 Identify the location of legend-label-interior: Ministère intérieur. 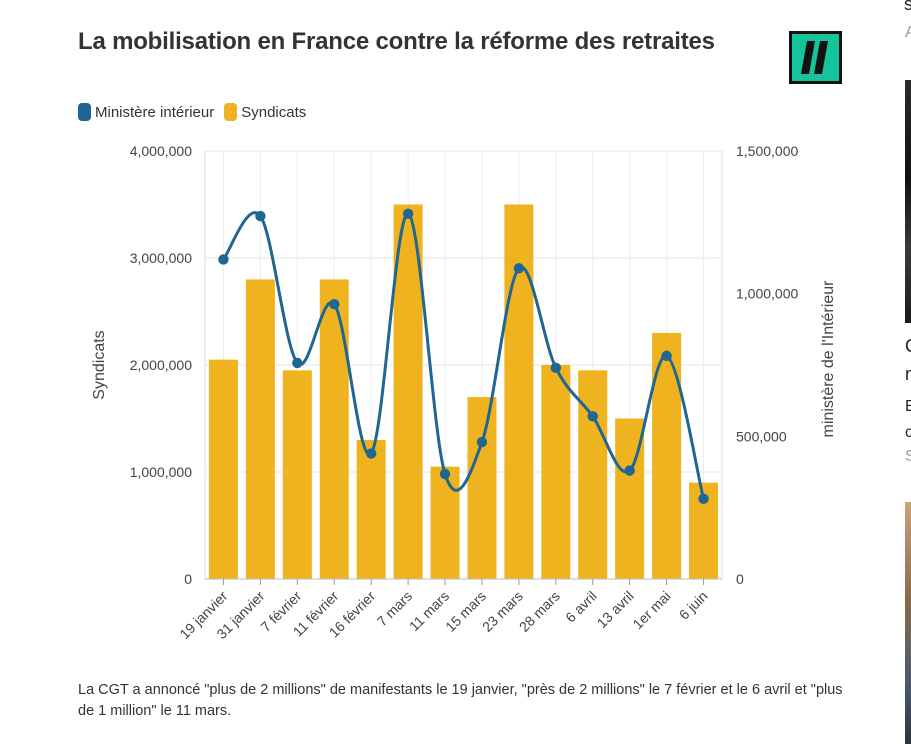
(155, 112).